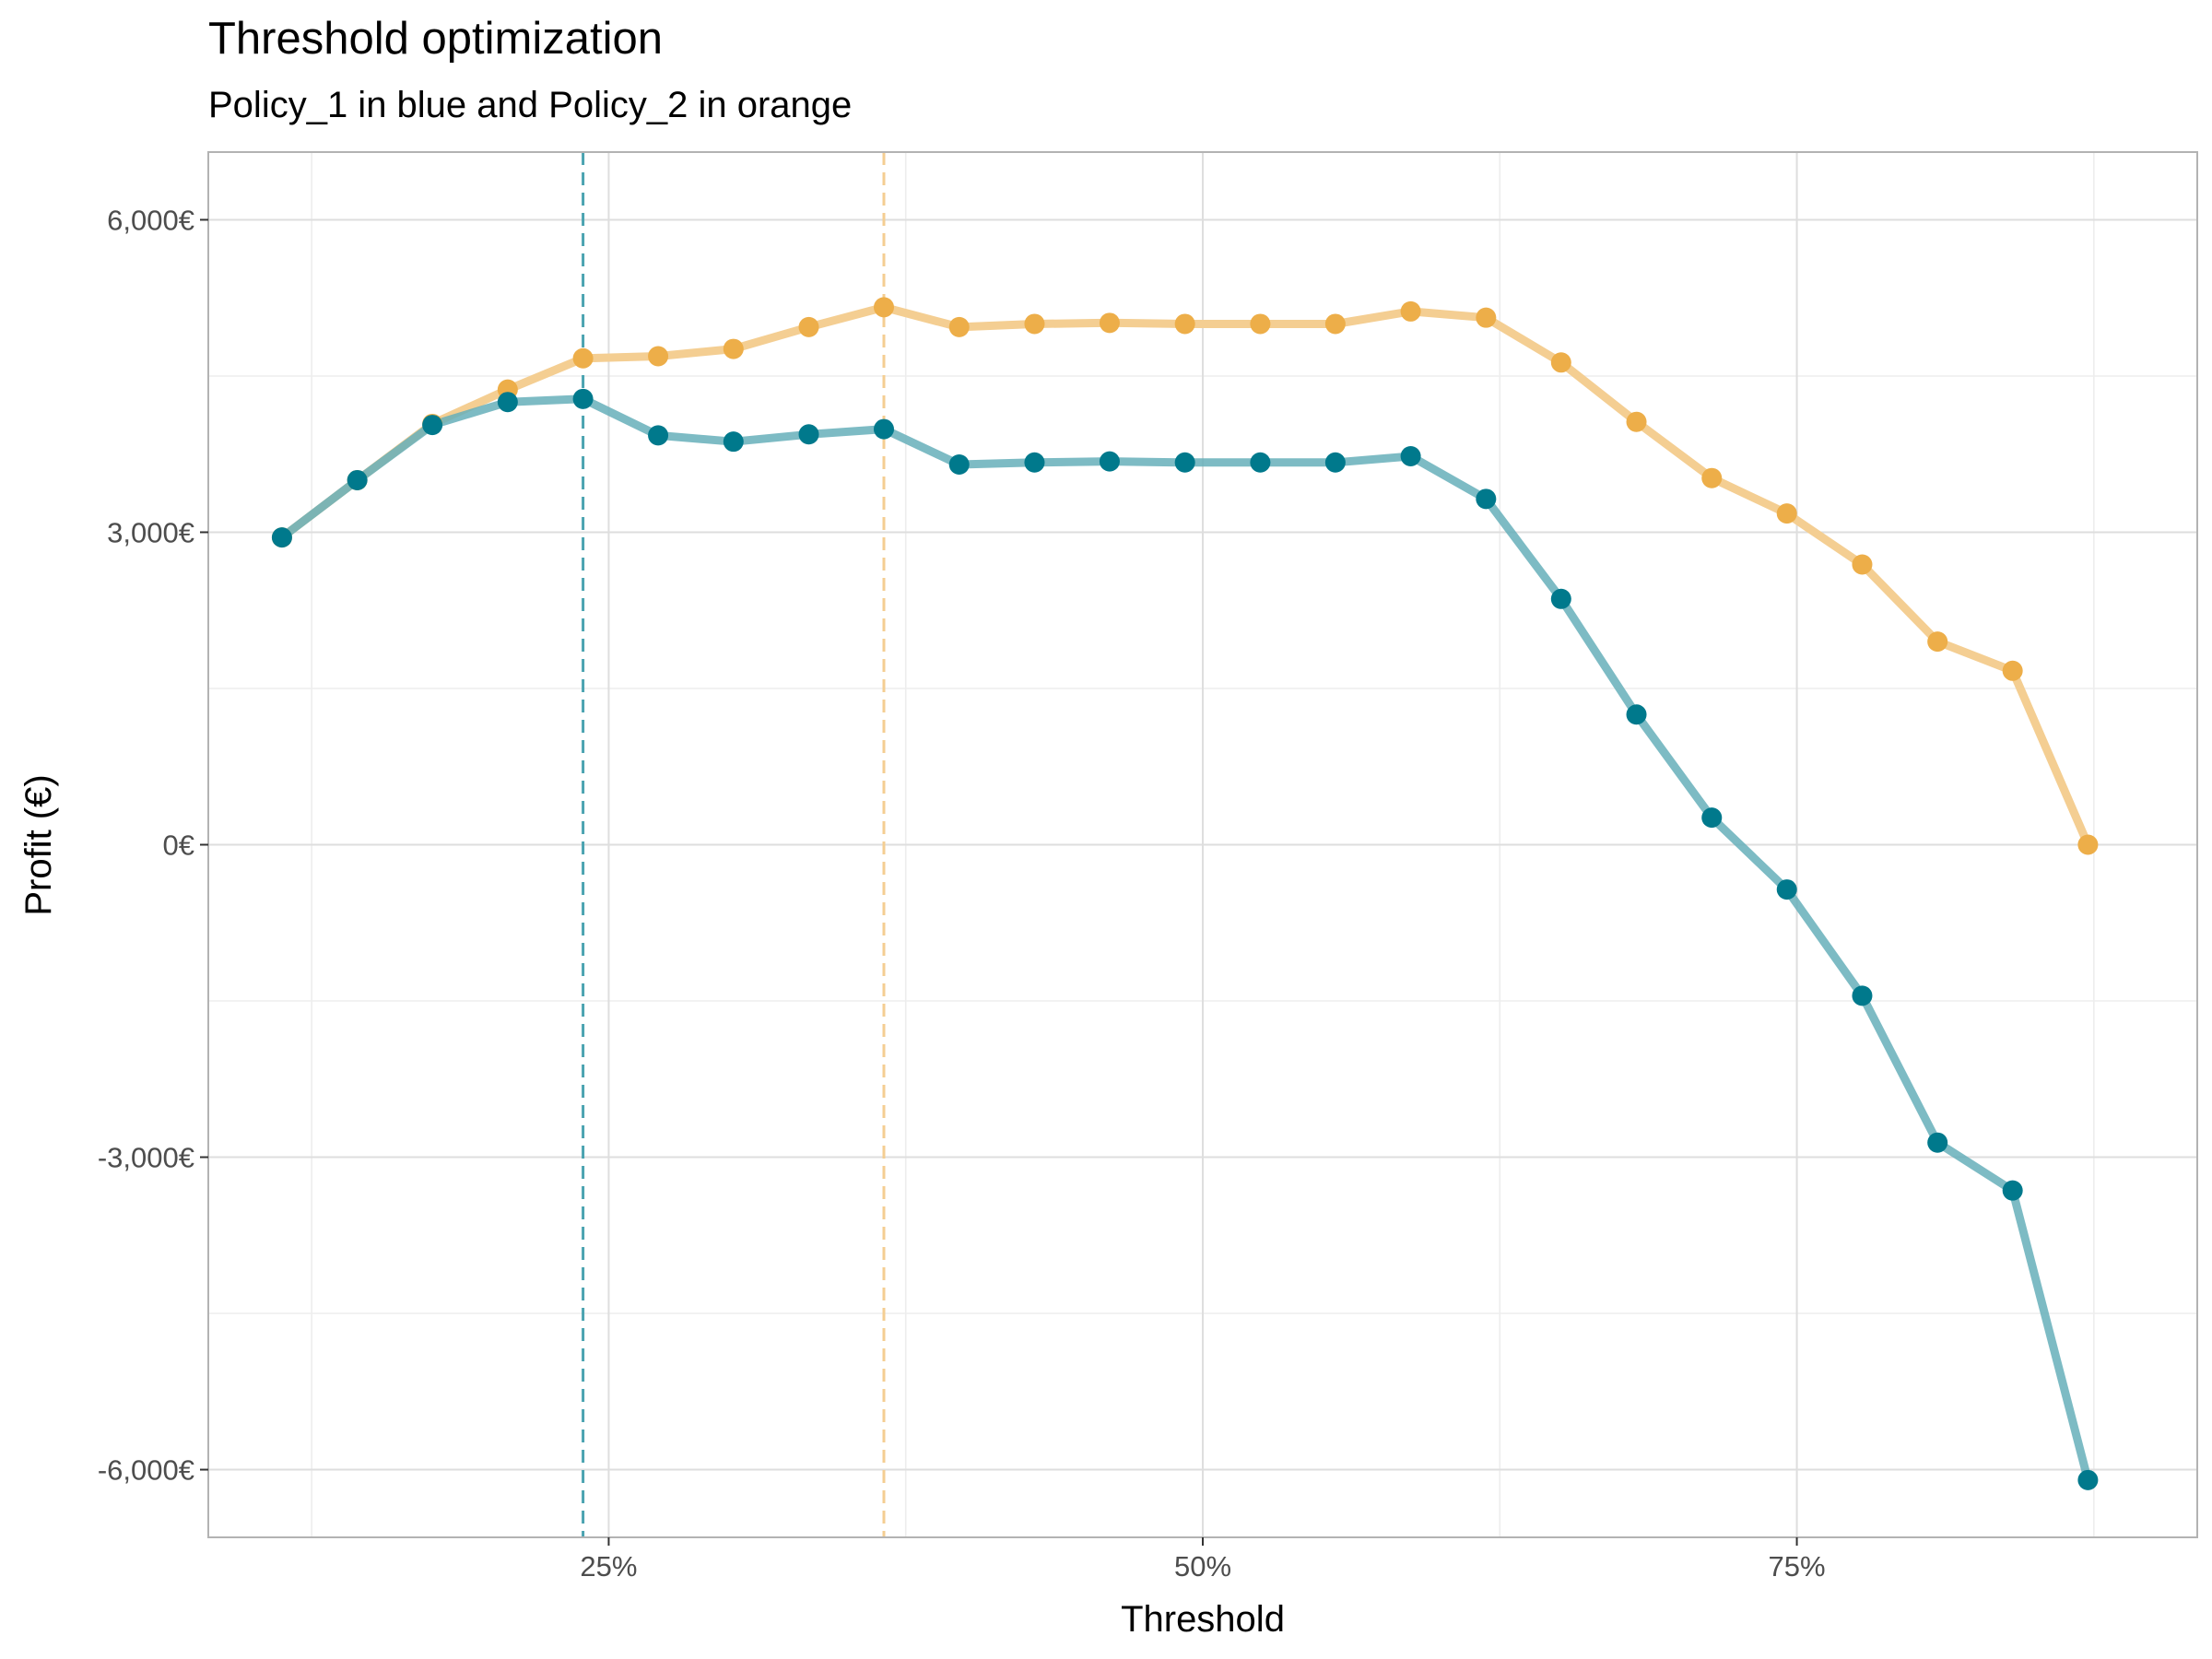 The width and height of the screenshot is (2212, 1659). I want to click on x-axis: 25% 50% 75%, so click(1203, 1560).